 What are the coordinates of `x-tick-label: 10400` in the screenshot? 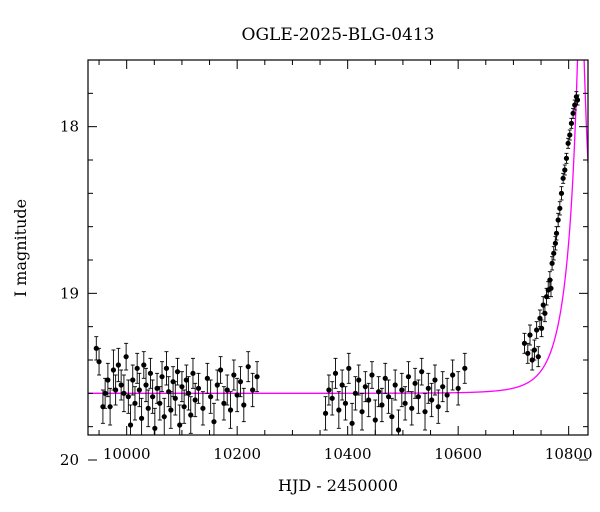 It's located at (348, 454).